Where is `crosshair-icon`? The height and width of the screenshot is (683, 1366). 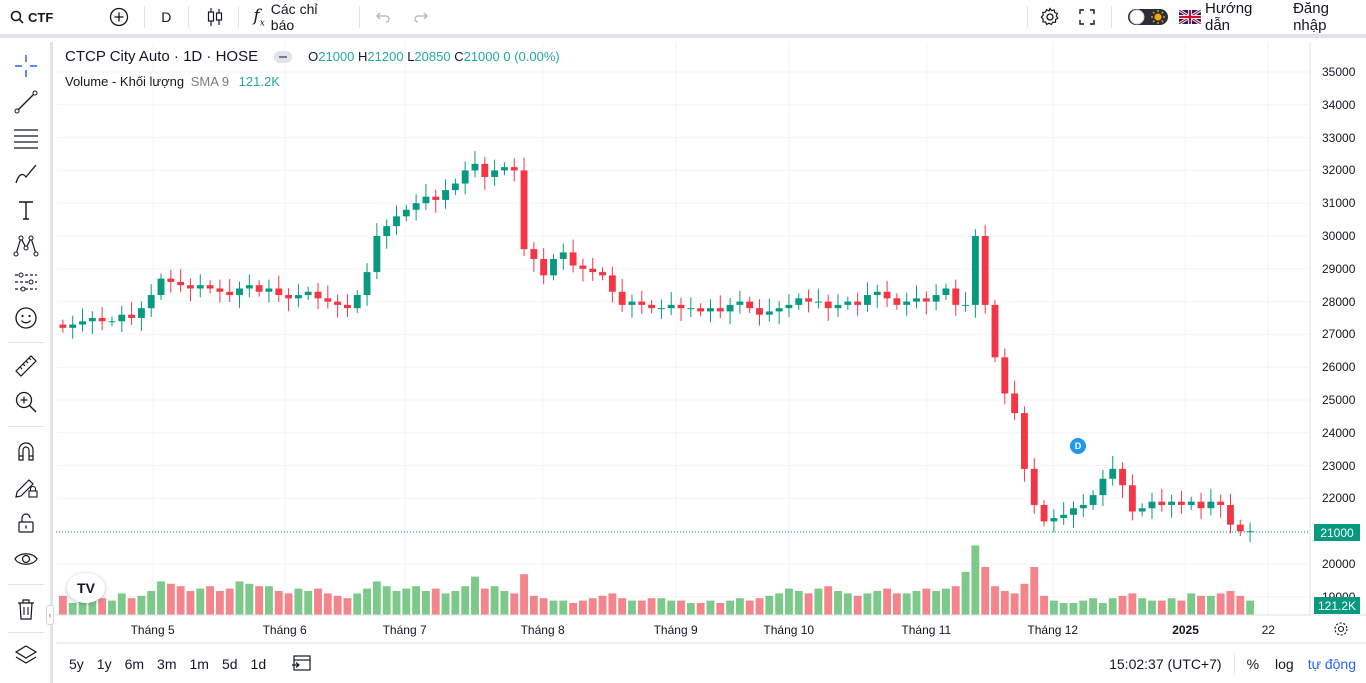
crosshair-icon is located at coordinates (26, 66).